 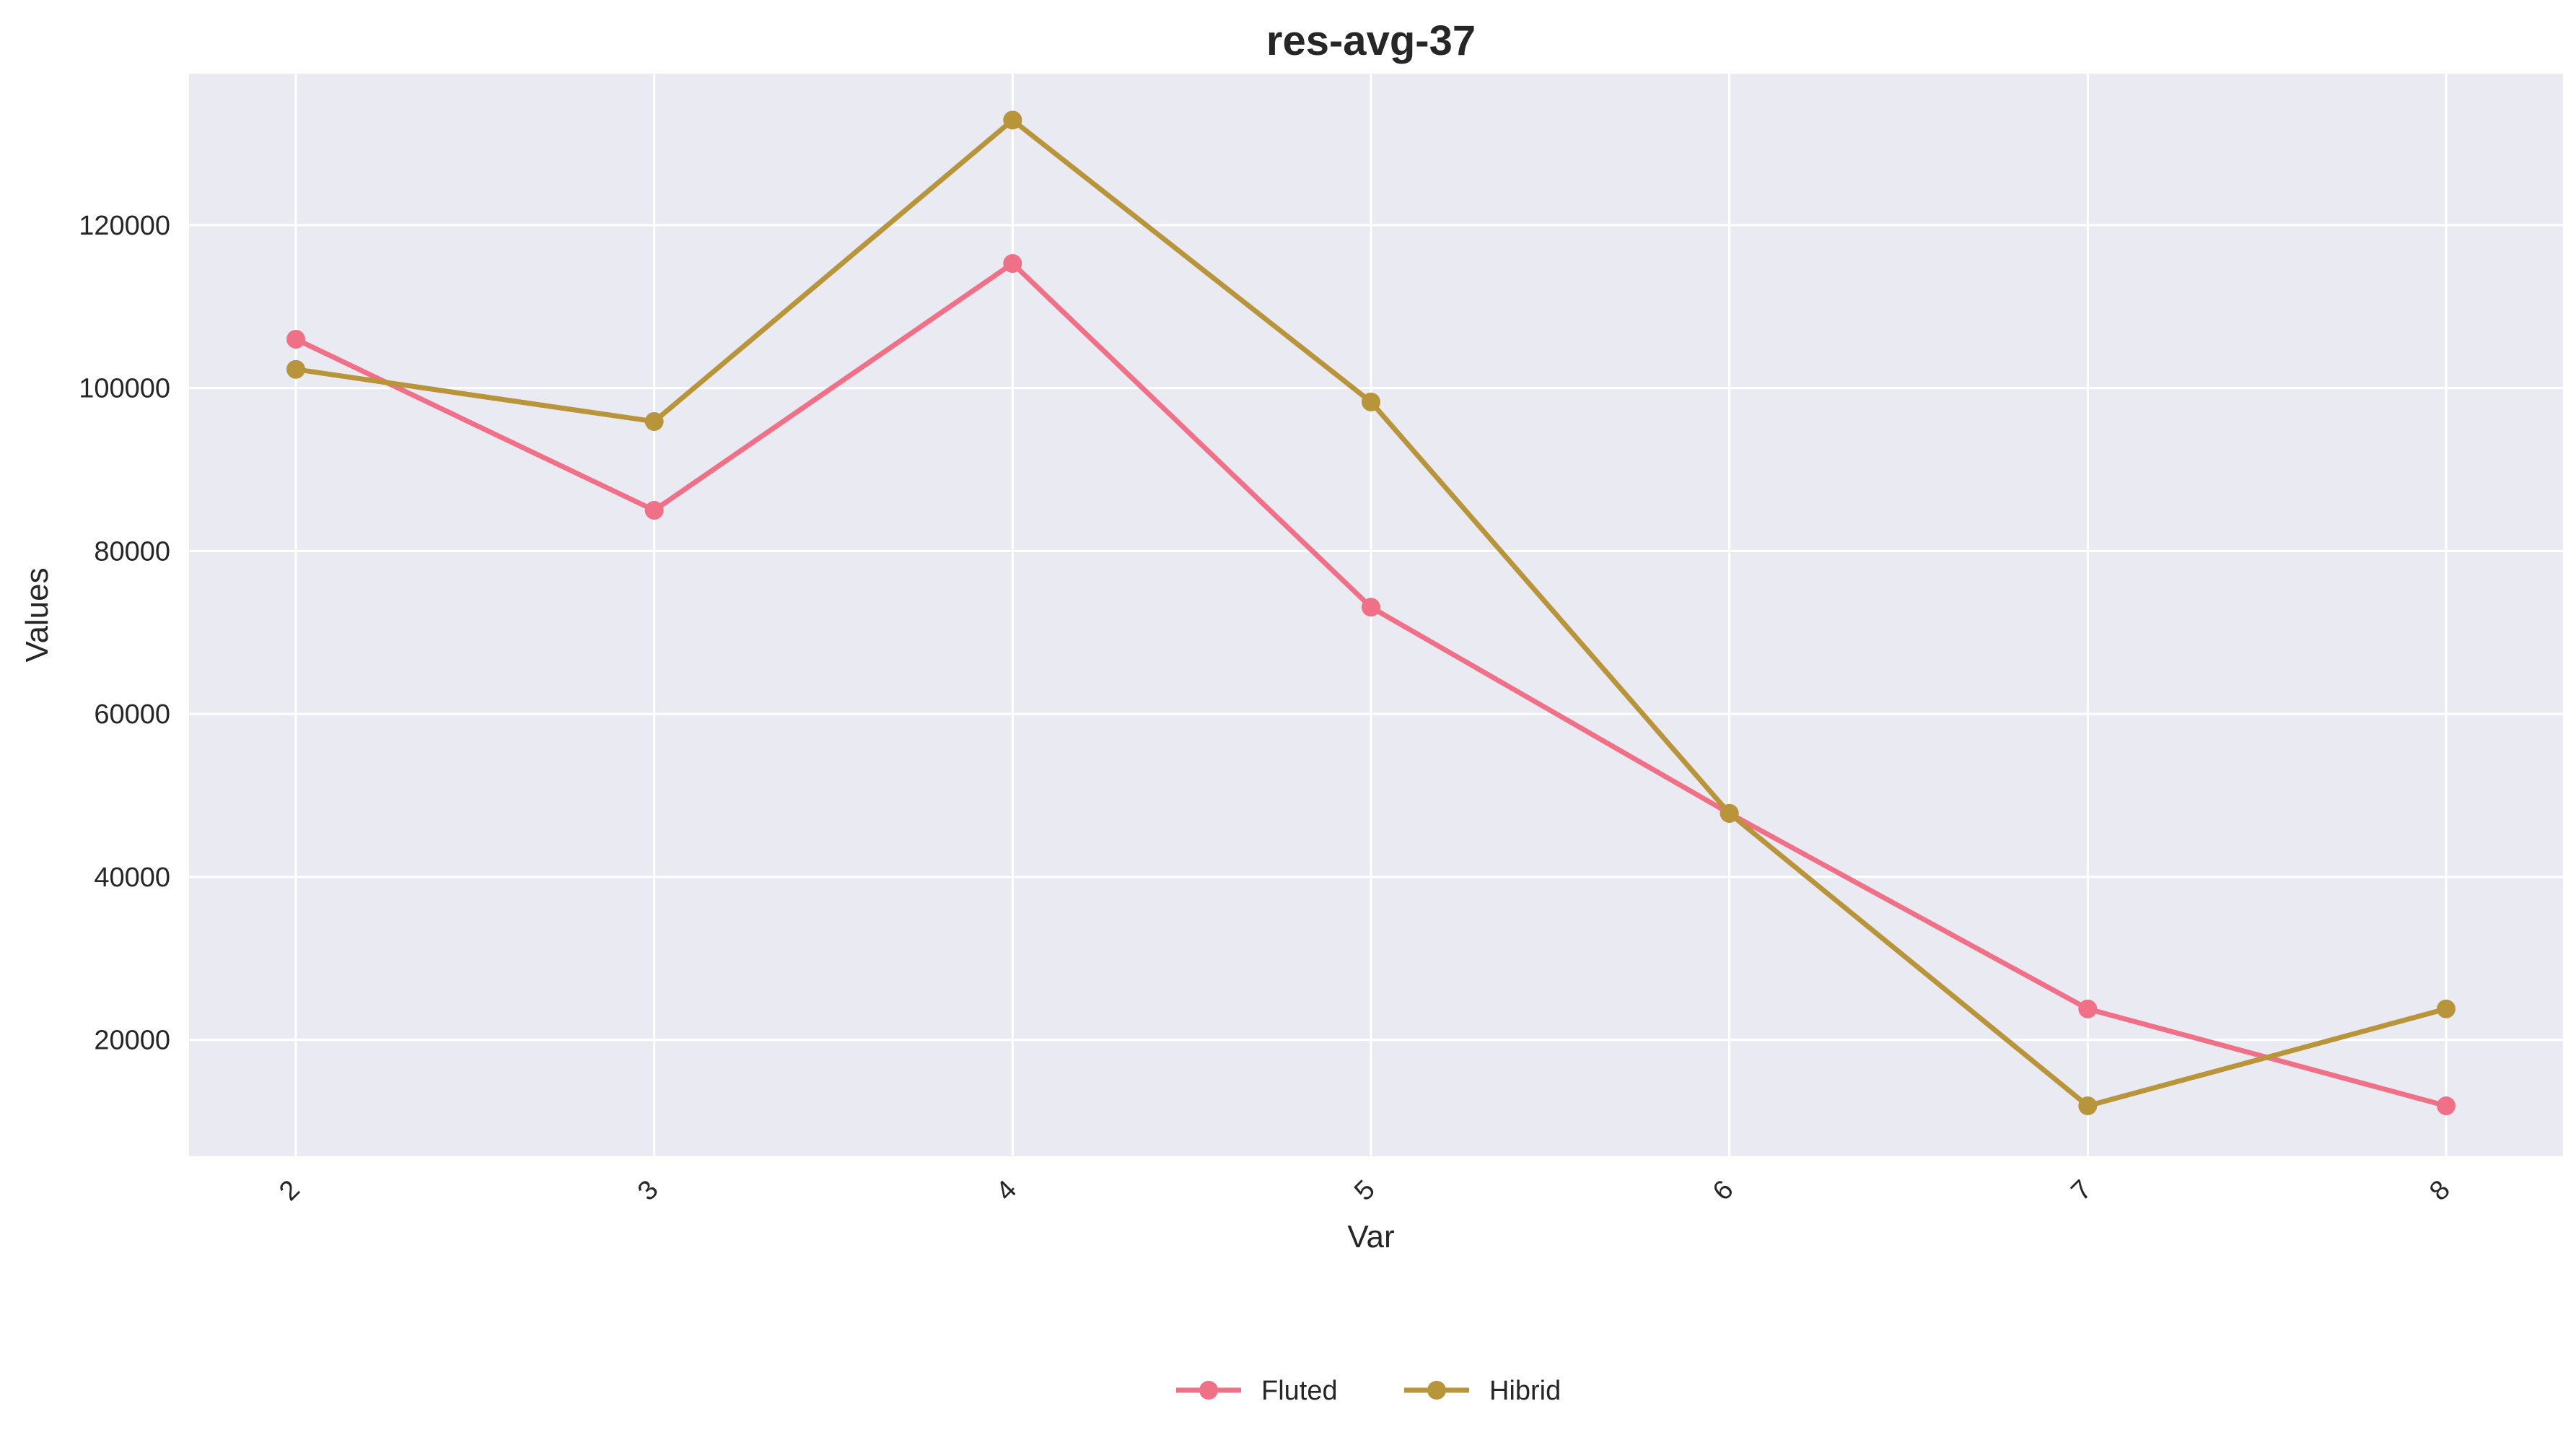 What do you see at coordinates (1525, 1391) in the screenshot?
I see `legend-label: Hibrid` at bounding box center [1525, 1391].